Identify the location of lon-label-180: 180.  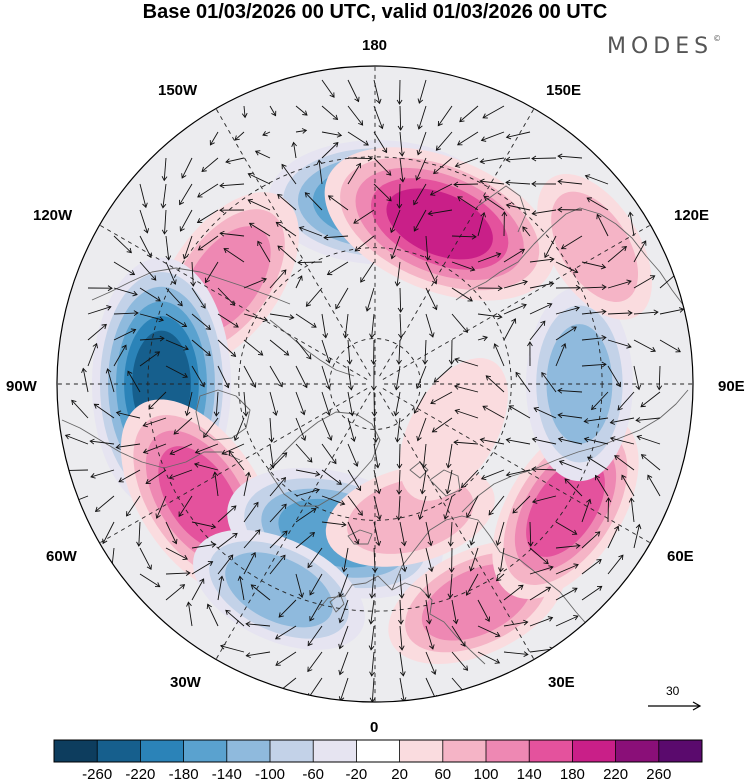
(375, 45).